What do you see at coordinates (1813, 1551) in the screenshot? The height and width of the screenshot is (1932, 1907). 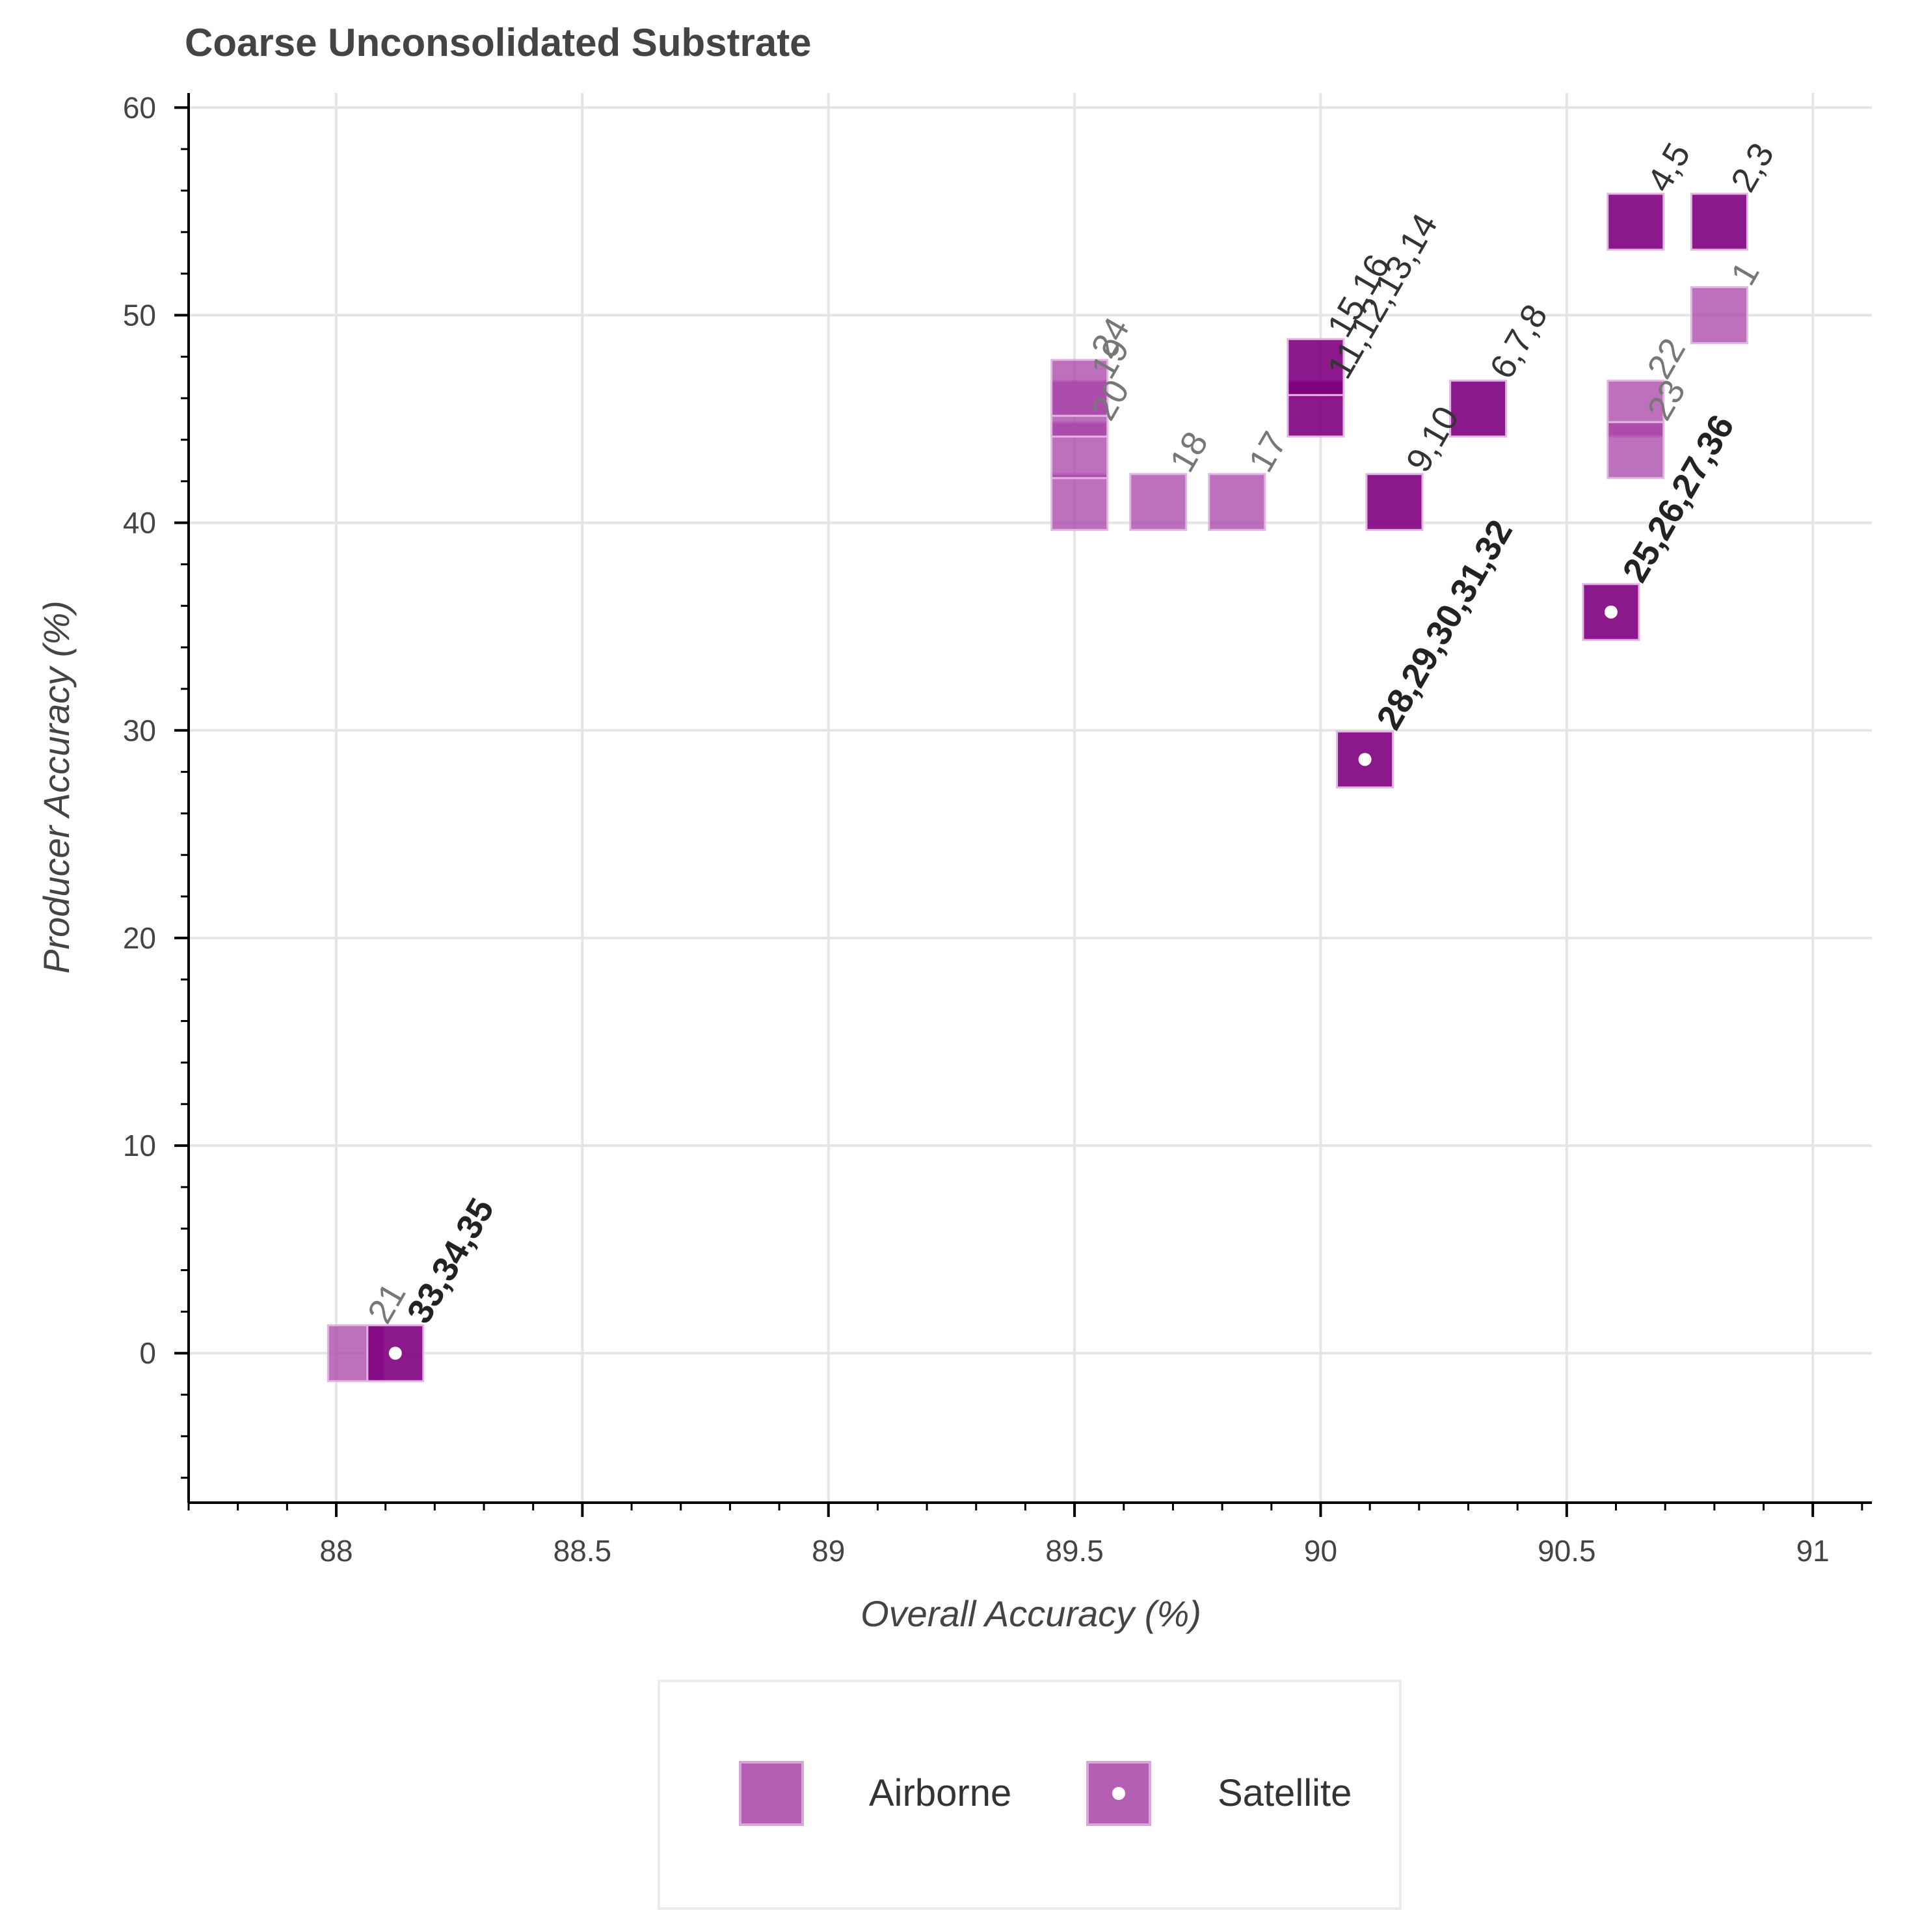 I see `x-tick-label: 91` at bounding box center [1813, 1551].